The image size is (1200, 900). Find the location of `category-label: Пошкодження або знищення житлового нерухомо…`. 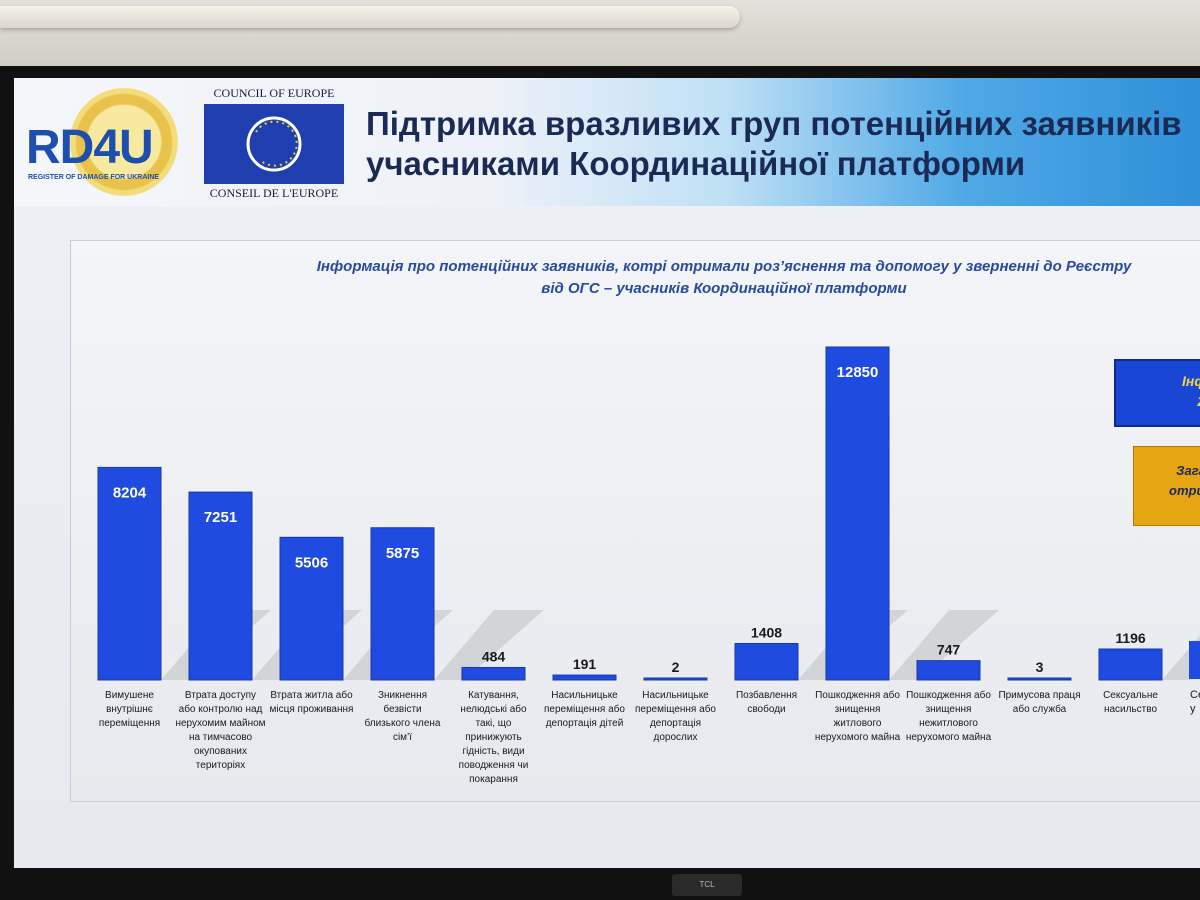

category-label: Пошкодження або знищення житлового нерухомо… is located at coordinates (858, 716).